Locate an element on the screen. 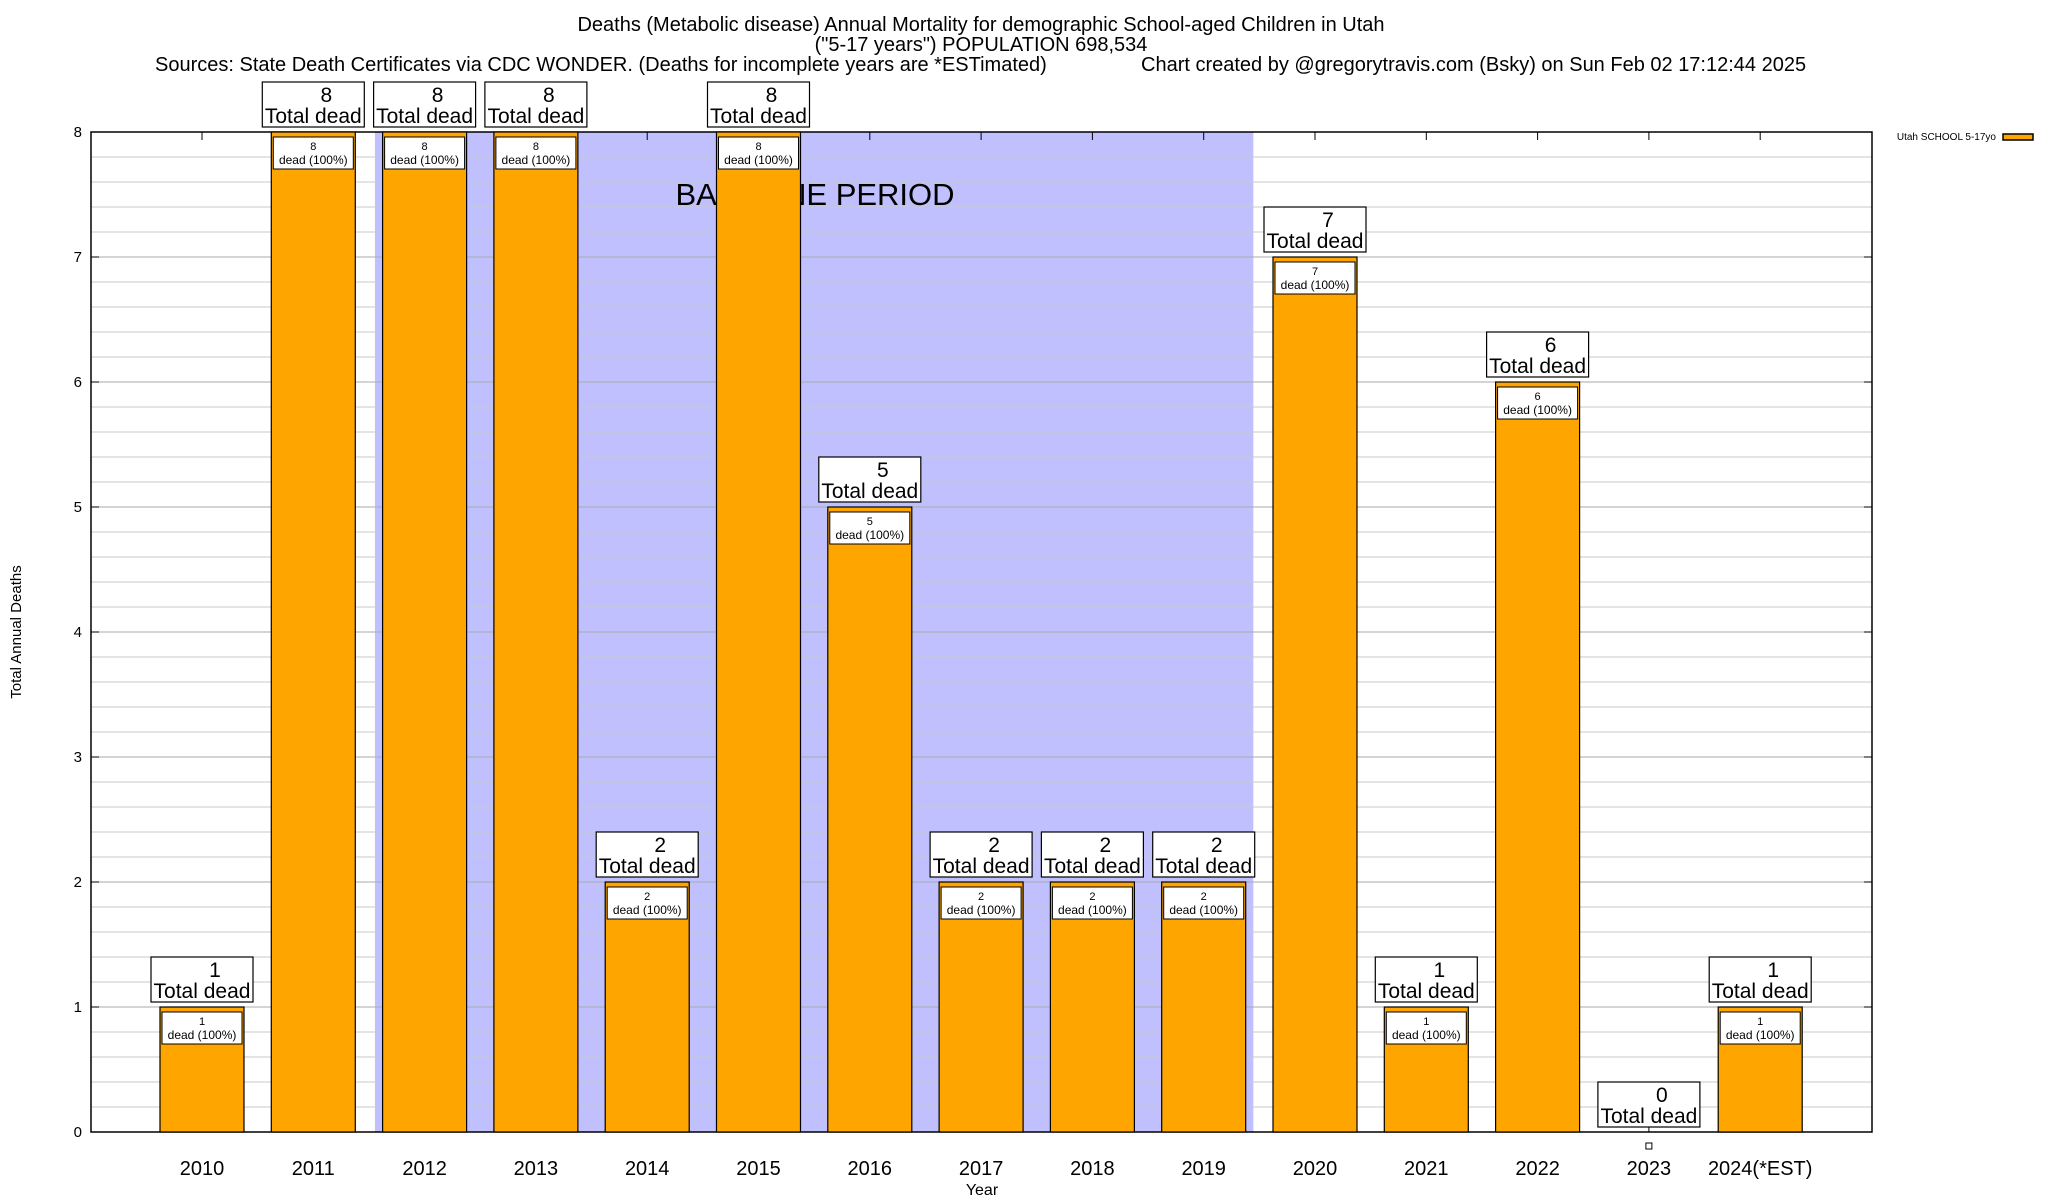  bar-inner-value: 6 is located at coordinates (1538, 397).